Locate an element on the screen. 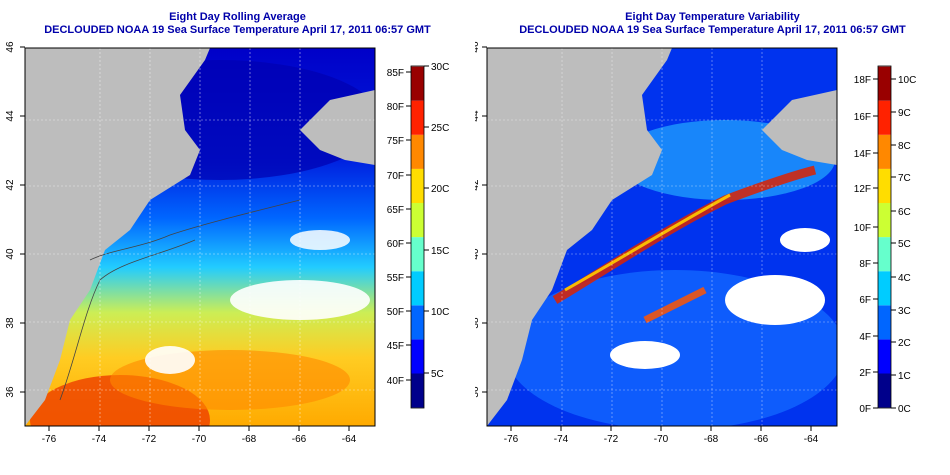  x-tick: -70 is located at coordinates (199, 435).